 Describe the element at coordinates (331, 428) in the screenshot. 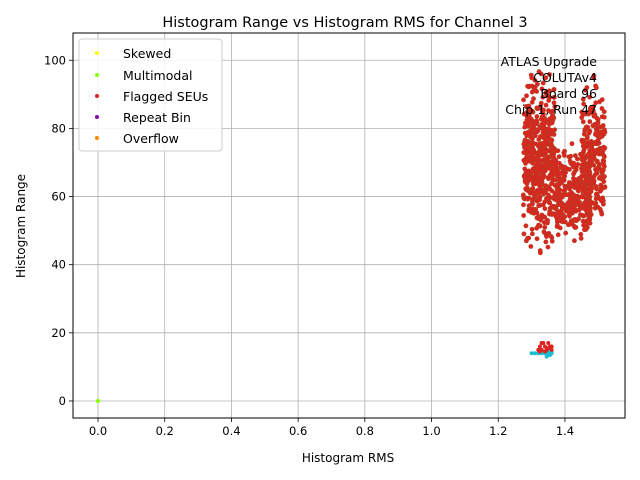

I see `x-axis-ticks: 0.0 0.2 0.4 0.6 0.8 1.0 1.2 1.4` at that location.